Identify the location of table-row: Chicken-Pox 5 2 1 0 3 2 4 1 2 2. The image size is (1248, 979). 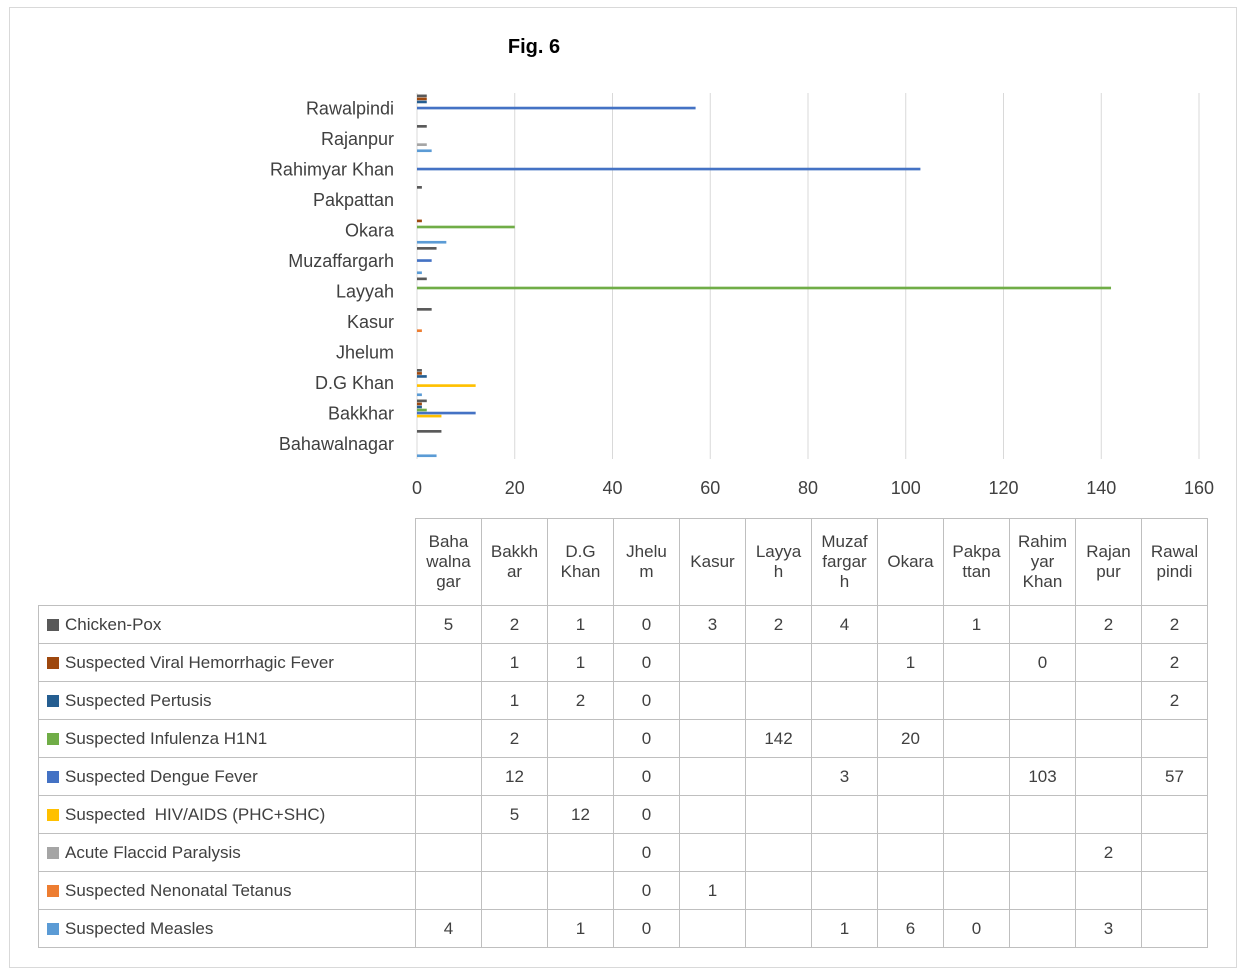
(623, 624).